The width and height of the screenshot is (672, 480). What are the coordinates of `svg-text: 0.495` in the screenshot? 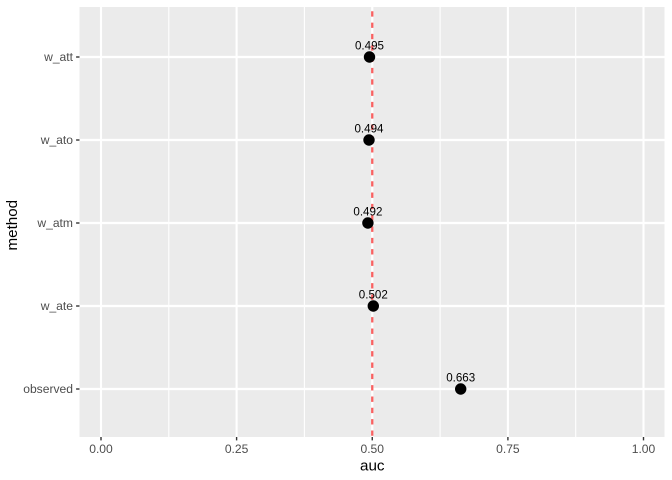 It's located at (369, 46).